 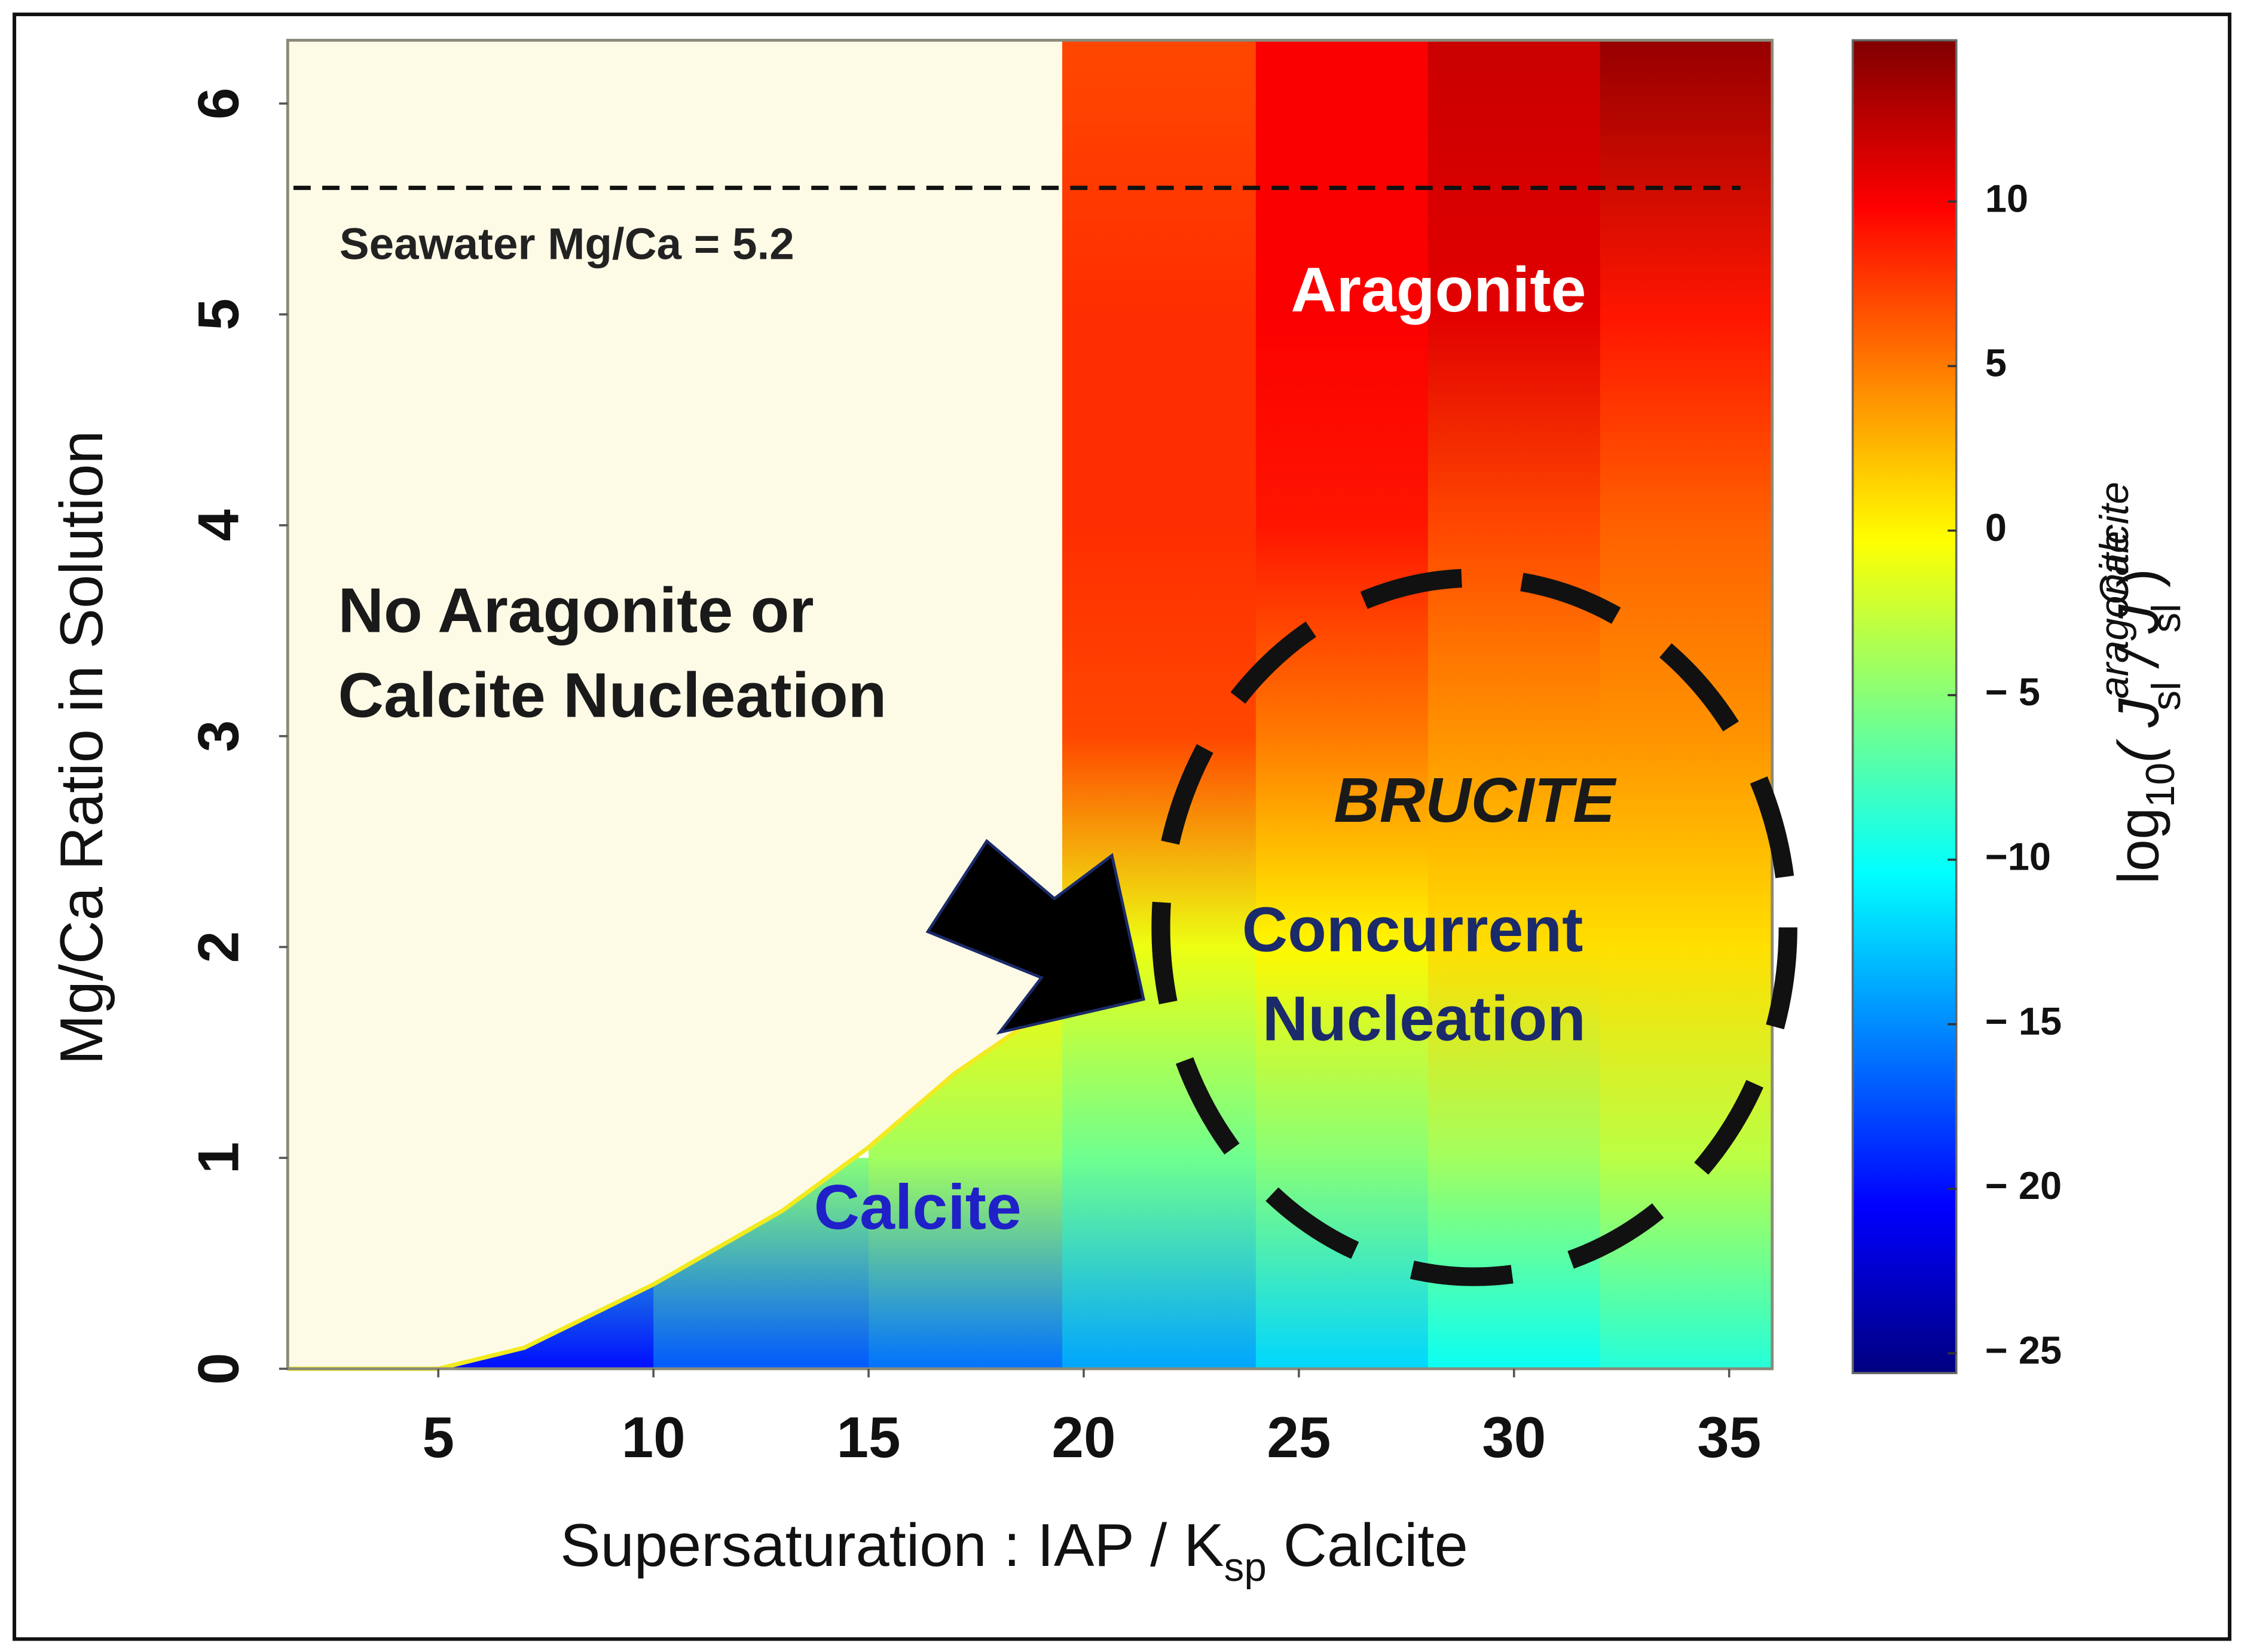 What do you see at coordinates (1514, 1438) in the screenshot?
I see `x-tick-label: 30` at bounding box center [1514, 1438].